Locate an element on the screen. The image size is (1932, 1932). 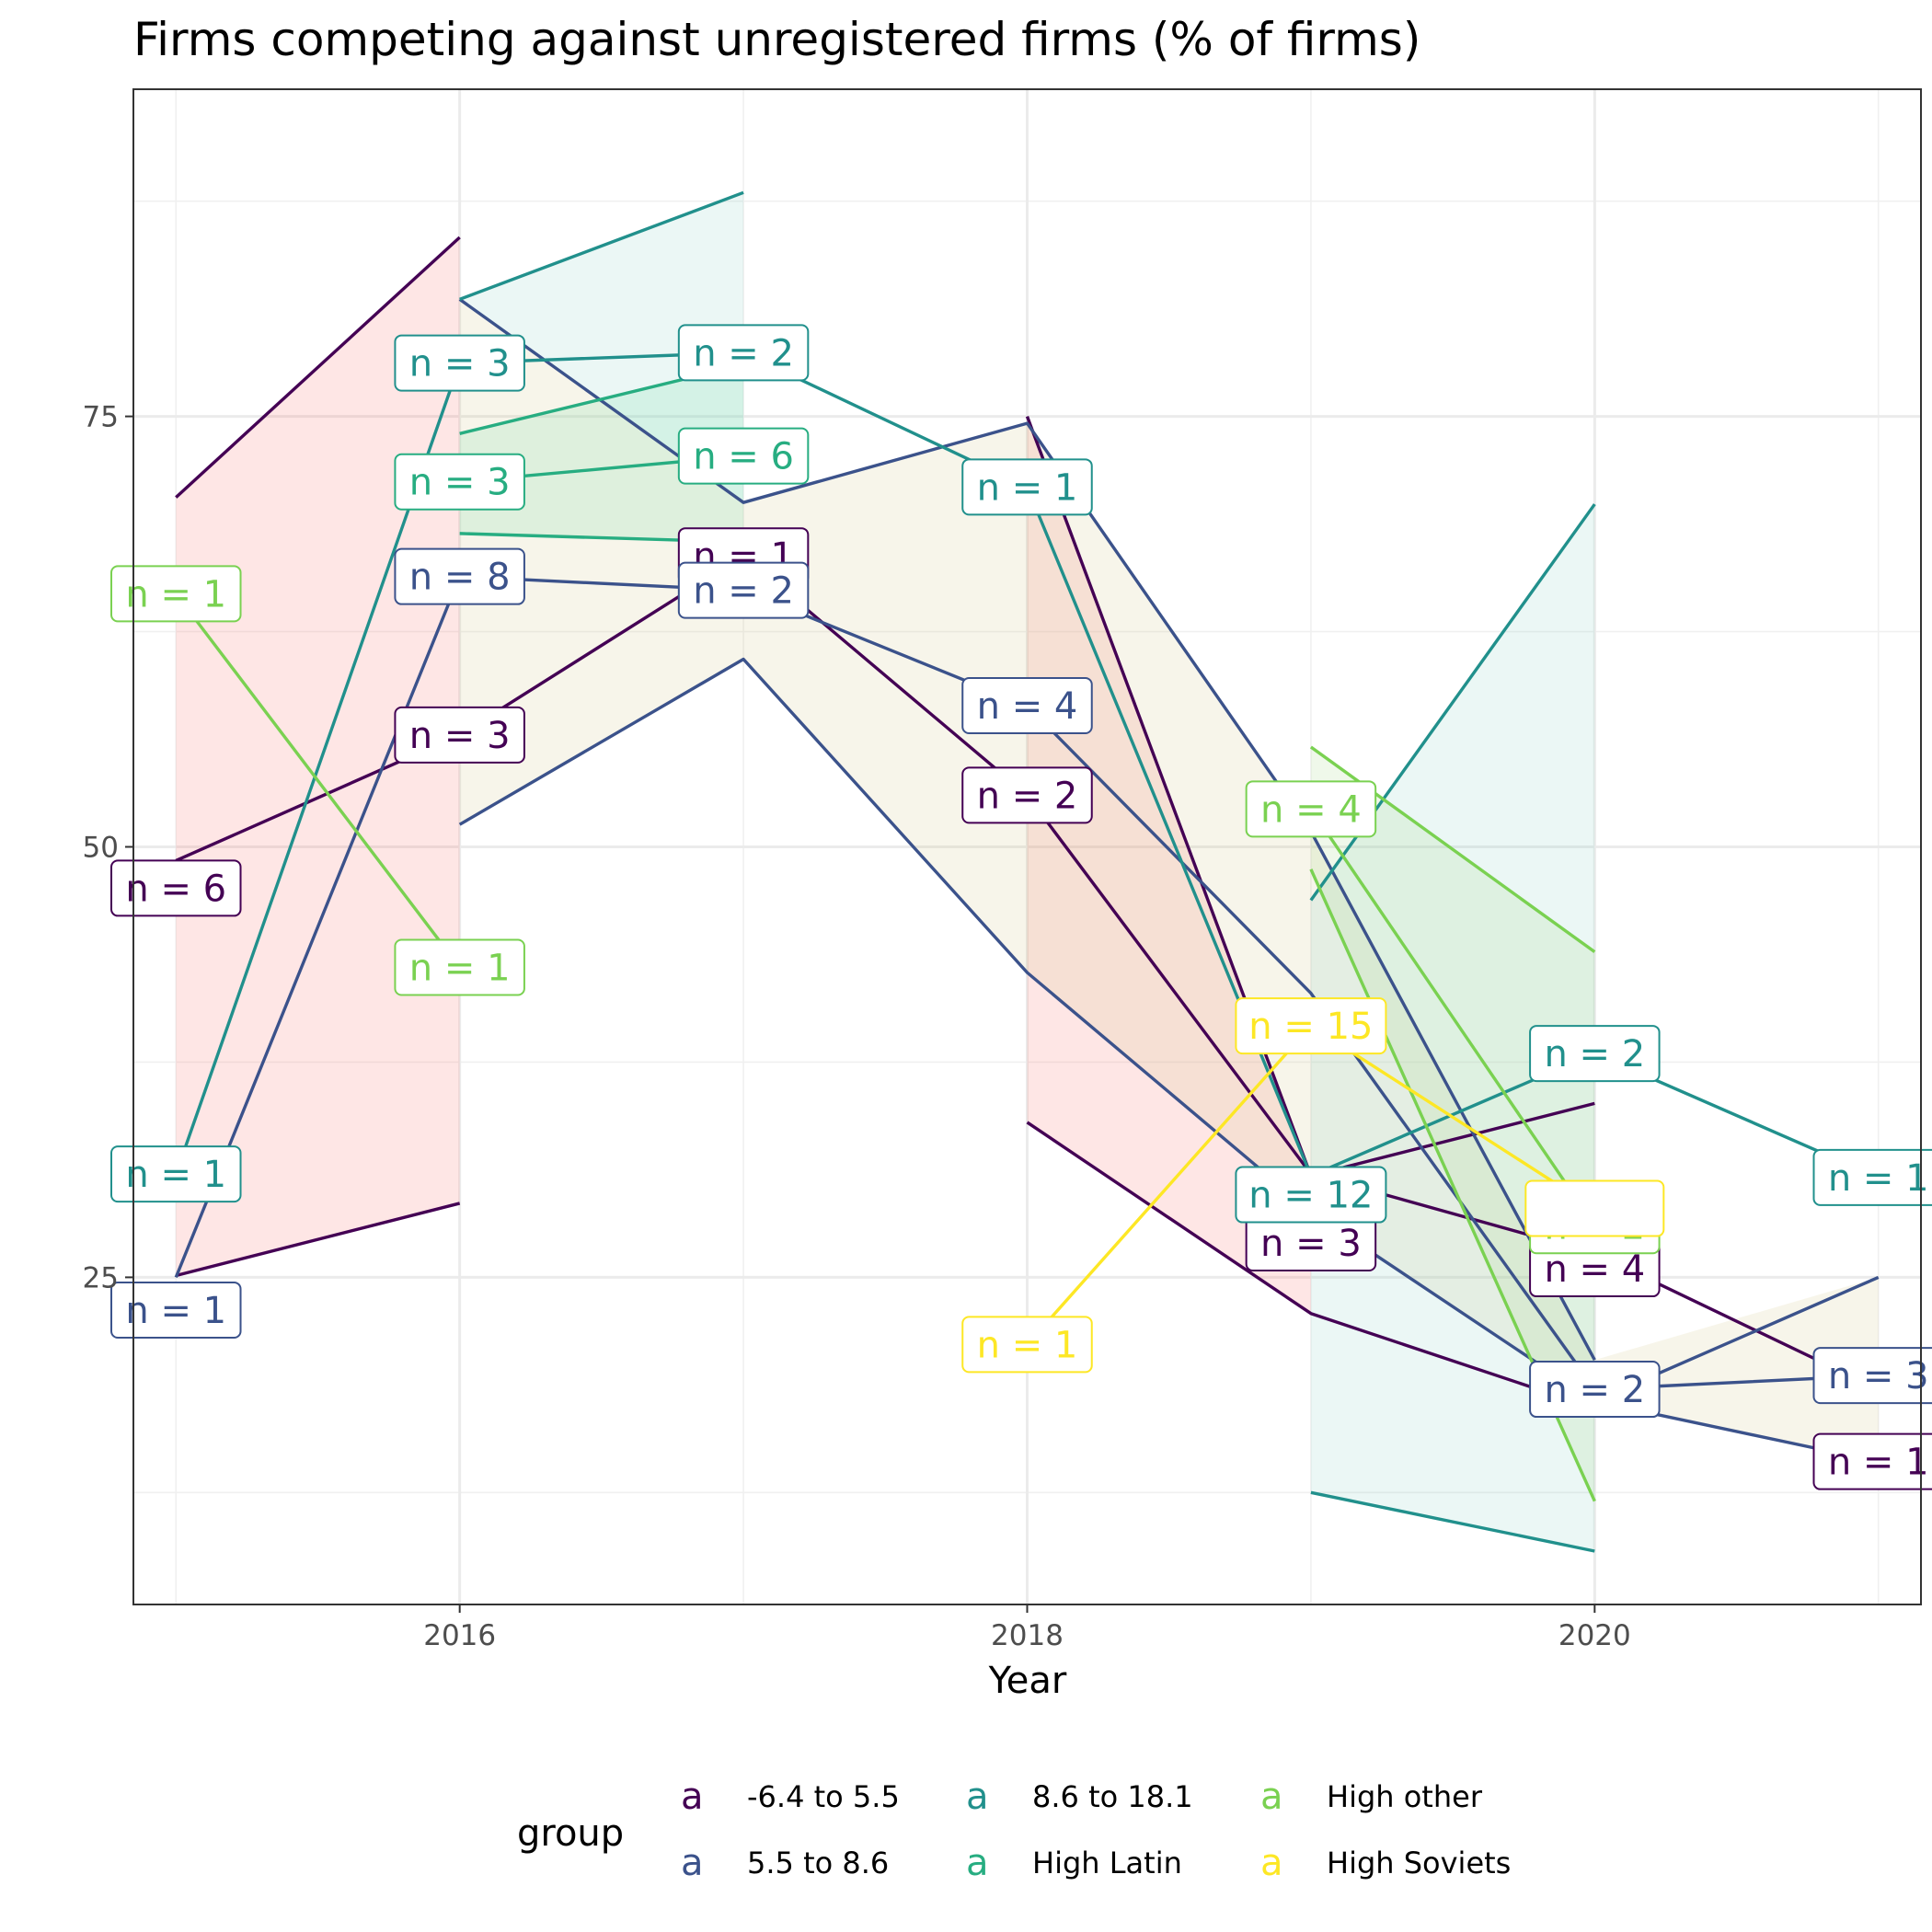
y-tick-label: 25 is located at coordinates (101, 1277).